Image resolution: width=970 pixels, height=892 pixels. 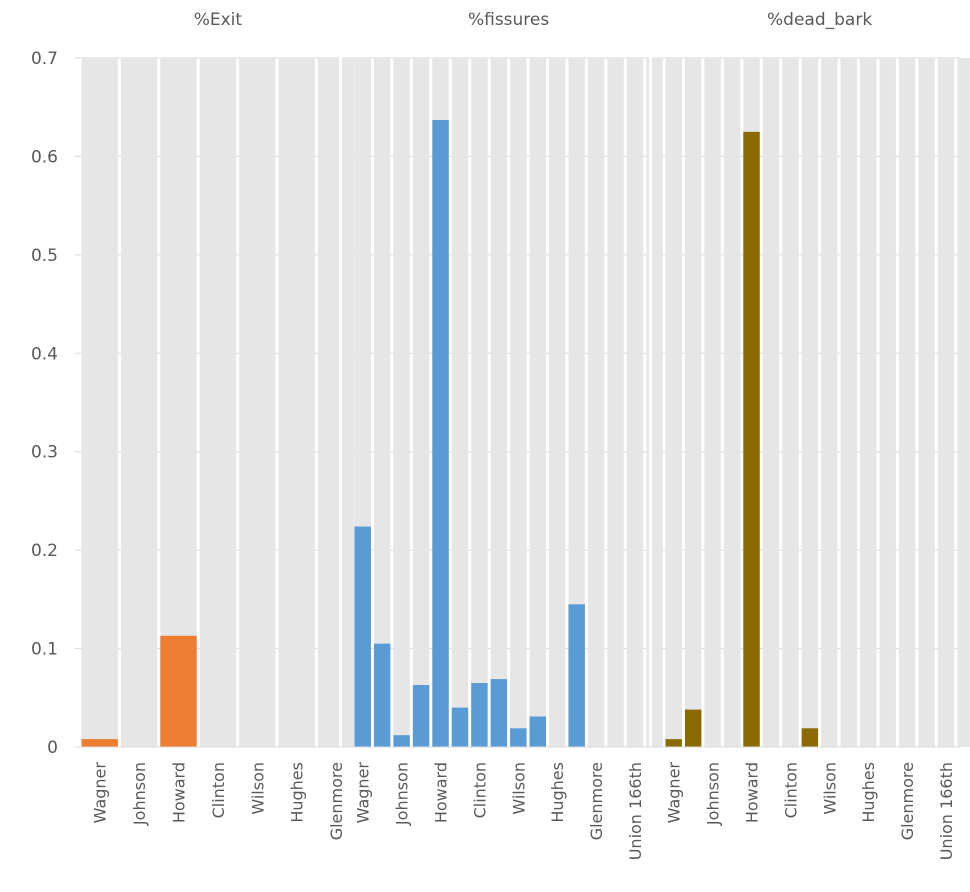 What do you see at coordinates (44, 157) in the screenshot?
I see `y-tick-label: 0.6` at bounding box center [44, 157].